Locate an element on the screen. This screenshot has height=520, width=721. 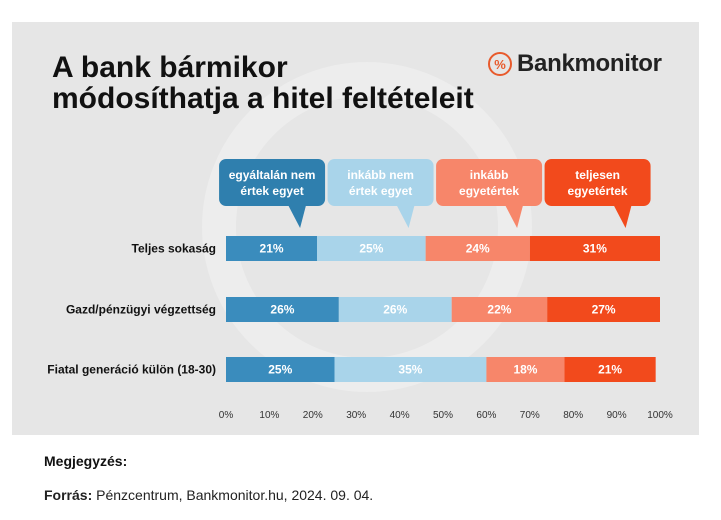
data-label-1-1: 26% is located at coordinates (395, 310).